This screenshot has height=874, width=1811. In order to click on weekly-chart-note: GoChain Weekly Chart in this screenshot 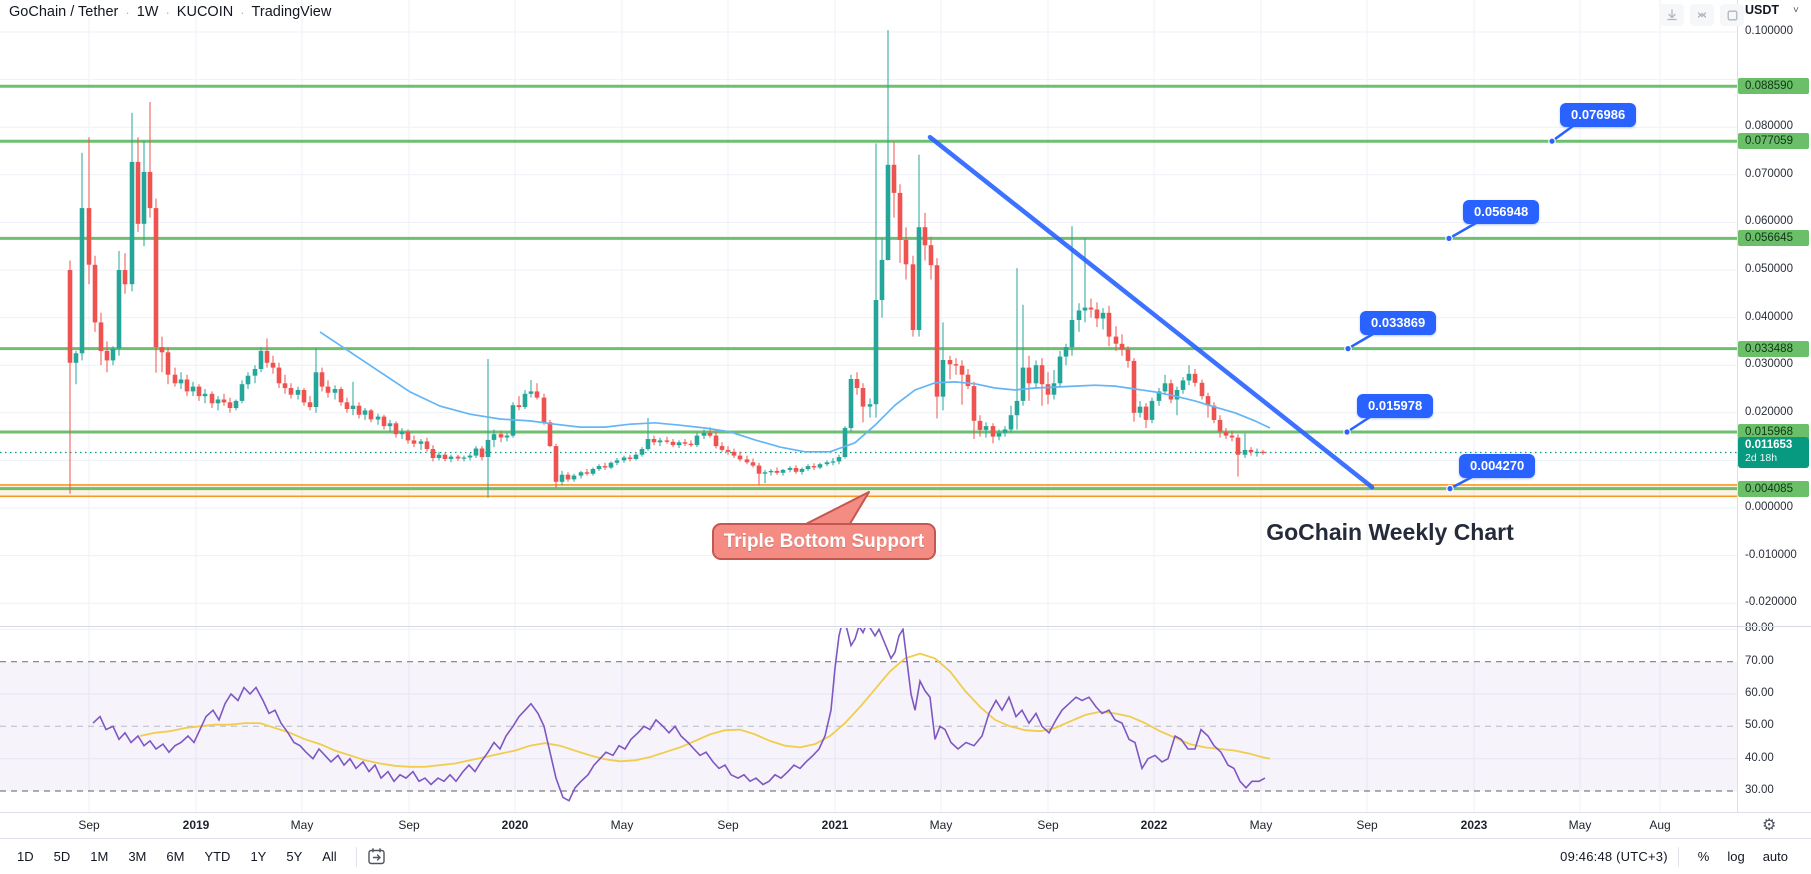, I will do `click(1390, 532)`.